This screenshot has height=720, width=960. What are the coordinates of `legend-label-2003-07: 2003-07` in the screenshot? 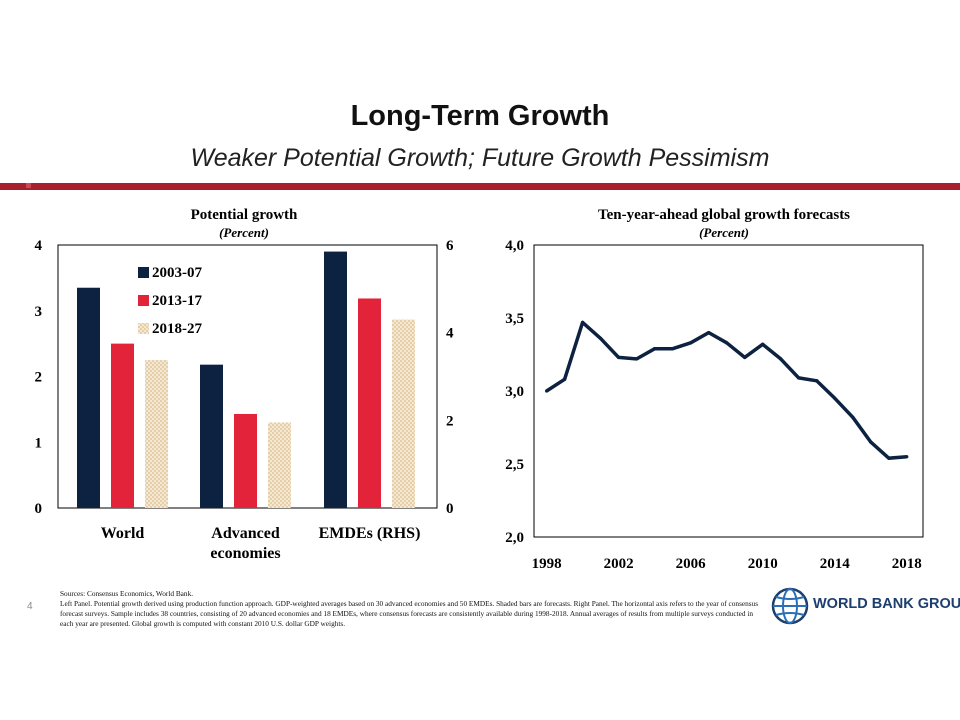 It's located at (177, 273).